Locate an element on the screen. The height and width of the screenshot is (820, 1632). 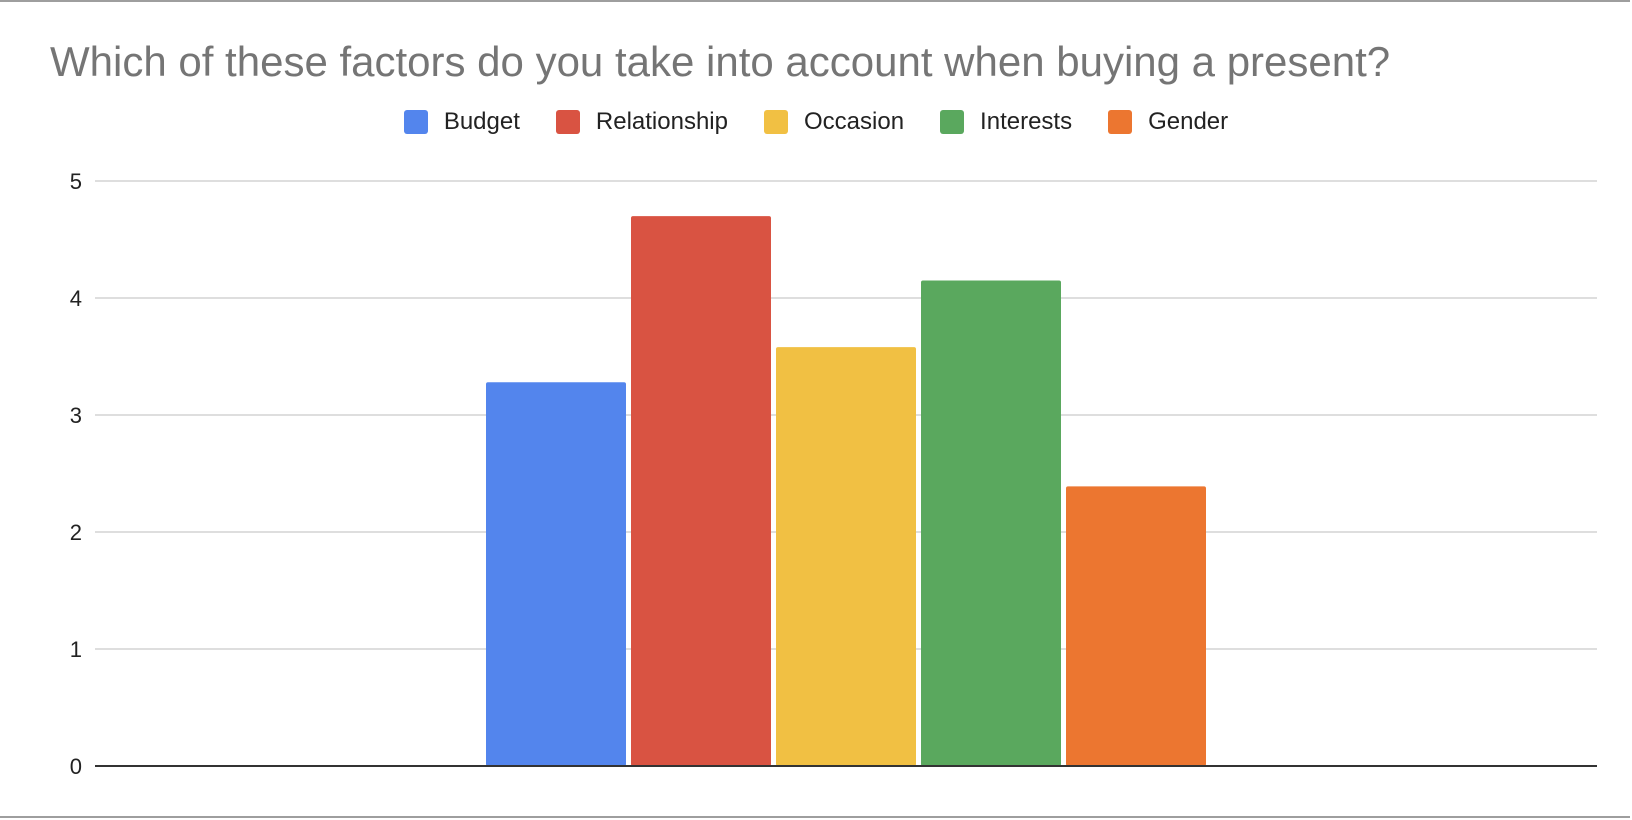
legend-item-interests: Interests is located at coordinates (1006, 122).